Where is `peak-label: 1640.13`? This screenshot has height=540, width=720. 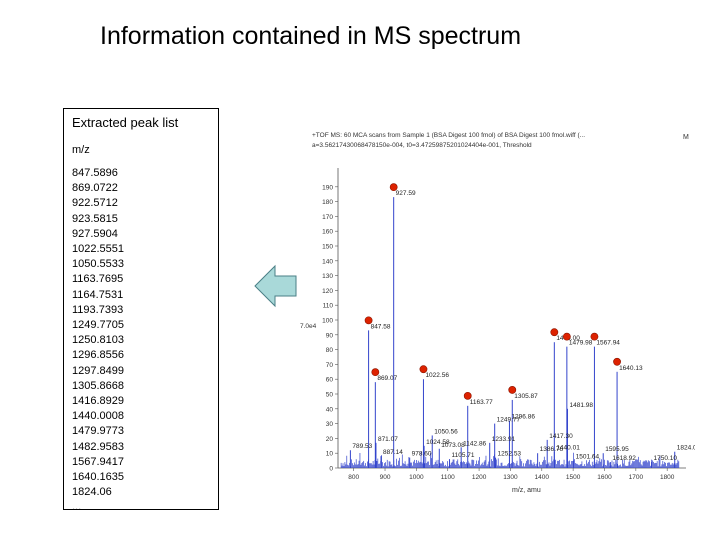
peak-label: 1640.13 is located at coordinates (631, 368).